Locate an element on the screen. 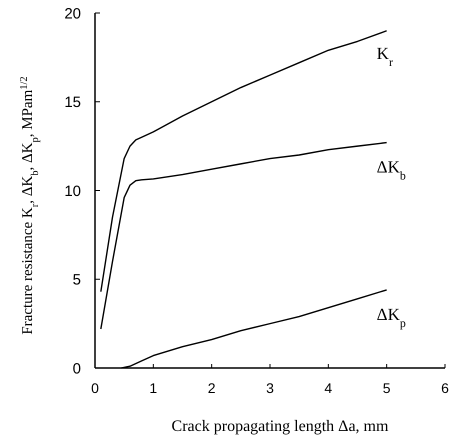 The image size is (455, 443). x-tick-label: 4 is located at coordinates (328, 388).